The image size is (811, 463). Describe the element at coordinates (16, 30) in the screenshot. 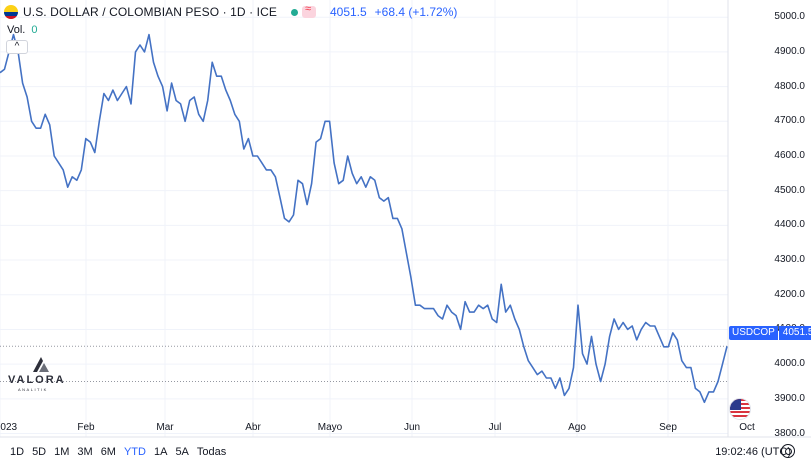

I see `volume-label: Vol.` at that location.